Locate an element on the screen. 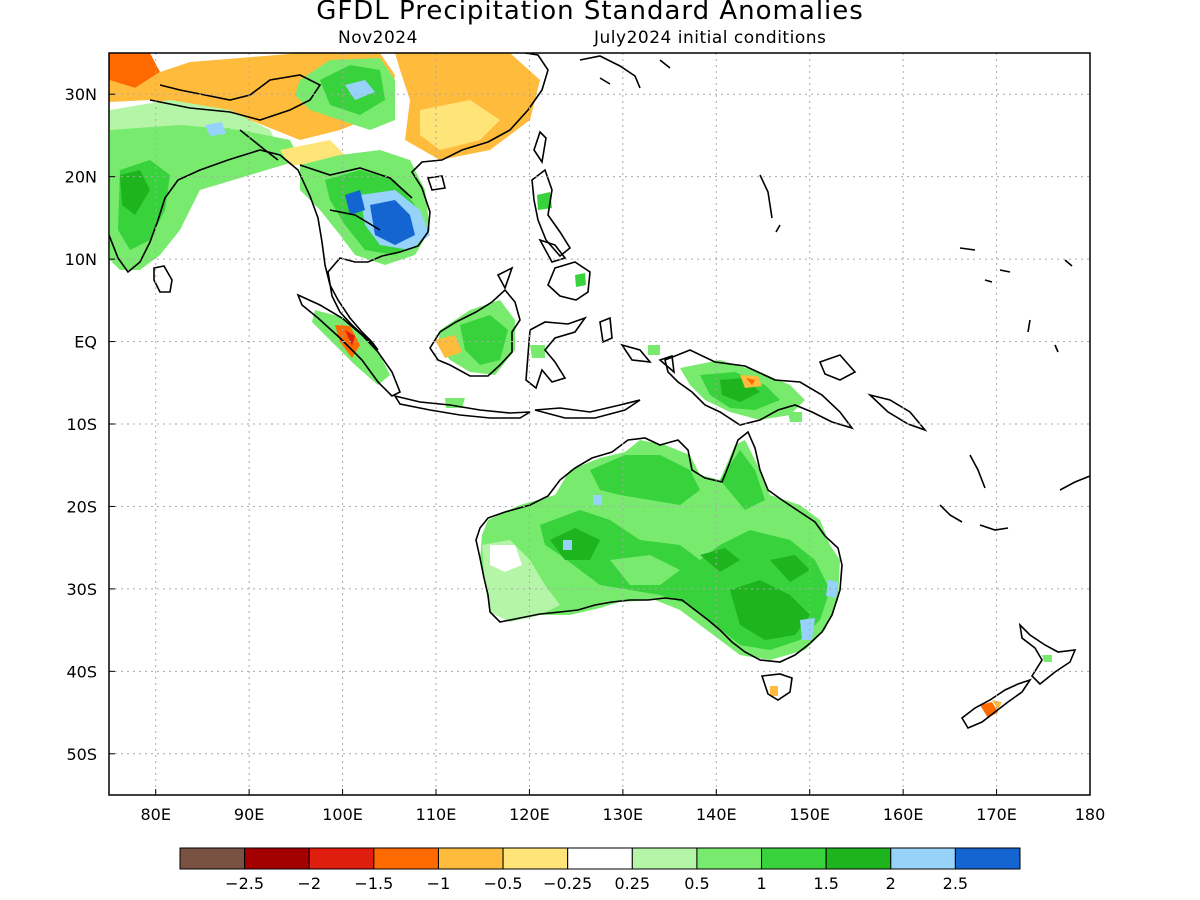 This screenshot has height=900, width=1200. coastline-new-britain is located at coordinates (837, 367).